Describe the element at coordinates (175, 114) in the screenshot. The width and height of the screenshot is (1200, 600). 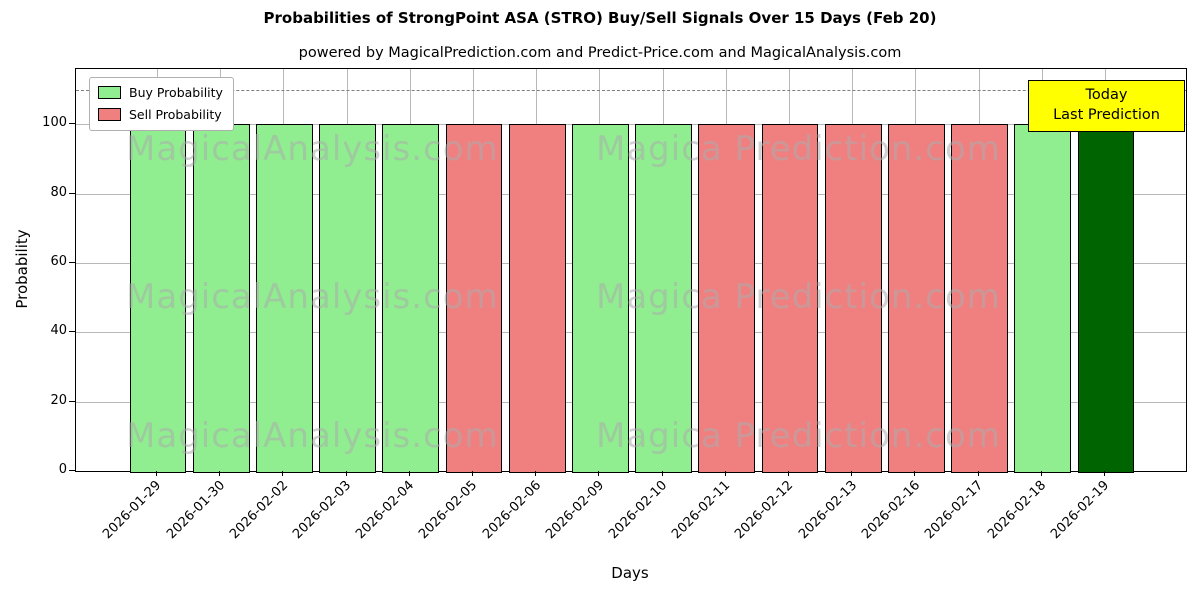
I see `legend-label: Sell Probability` at that location.